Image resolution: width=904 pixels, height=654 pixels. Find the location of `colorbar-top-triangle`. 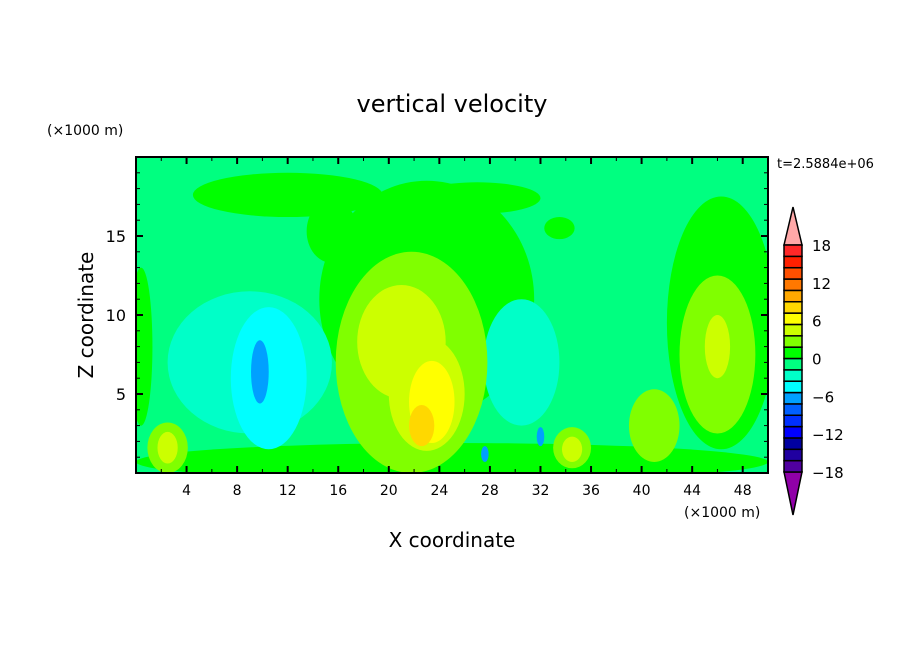

colorbar-top-triangle is located at coordinates (793, 226).